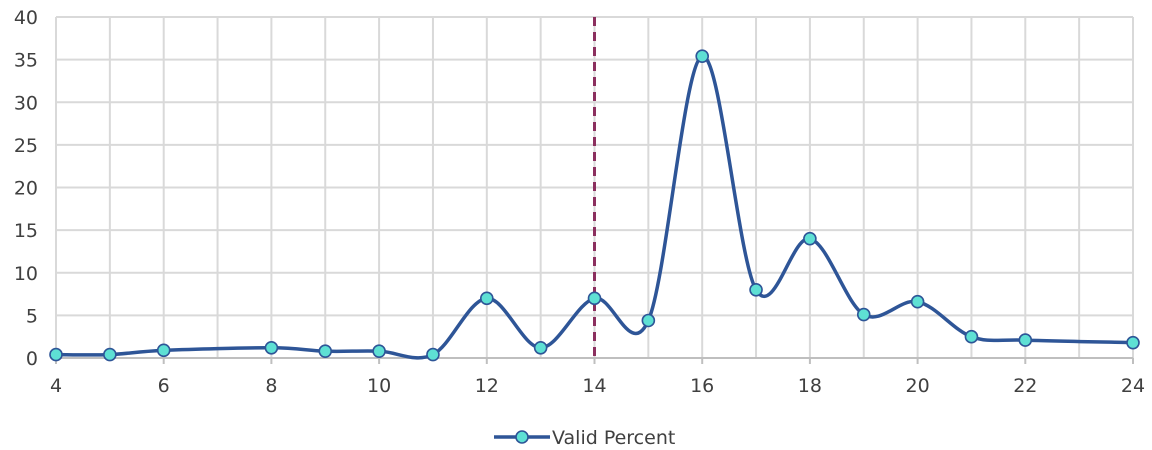  Describe the element at coordinates (56, 386) in the screenshot. I see `x-tick-label-4: 4` at that location.